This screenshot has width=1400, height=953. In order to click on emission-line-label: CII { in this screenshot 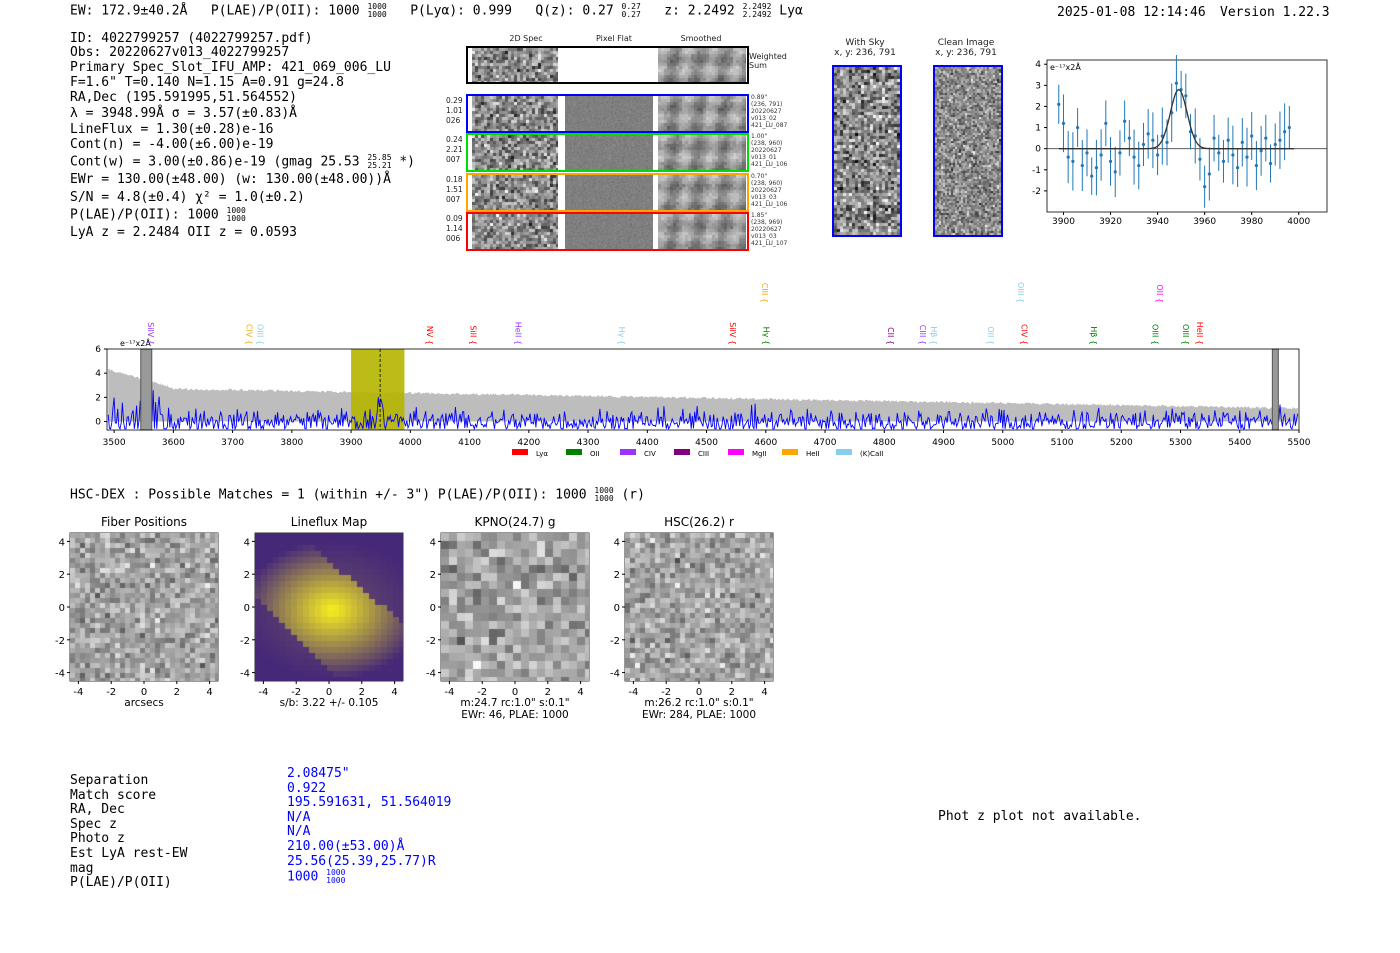, I will do `click(890, 336)`.